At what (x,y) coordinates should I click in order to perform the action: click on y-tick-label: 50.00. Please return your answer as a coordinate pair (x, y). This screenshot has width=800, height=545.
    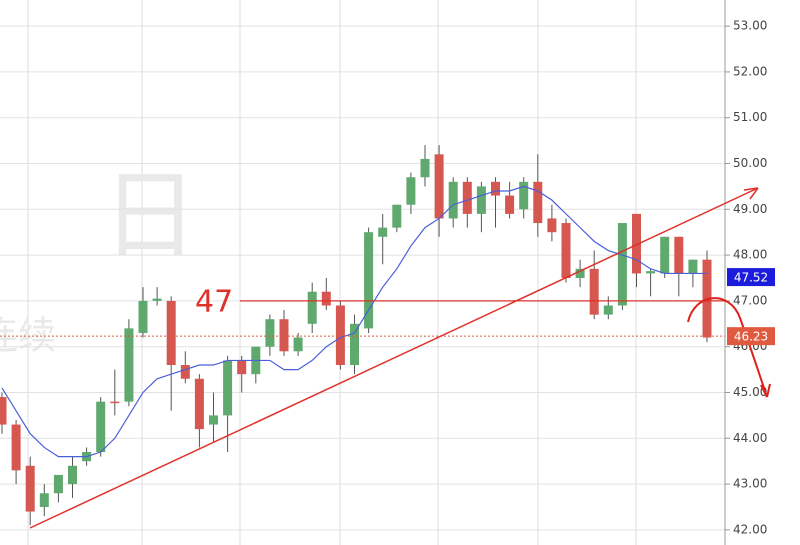
    Looking at the image, I should click on (750, 163).